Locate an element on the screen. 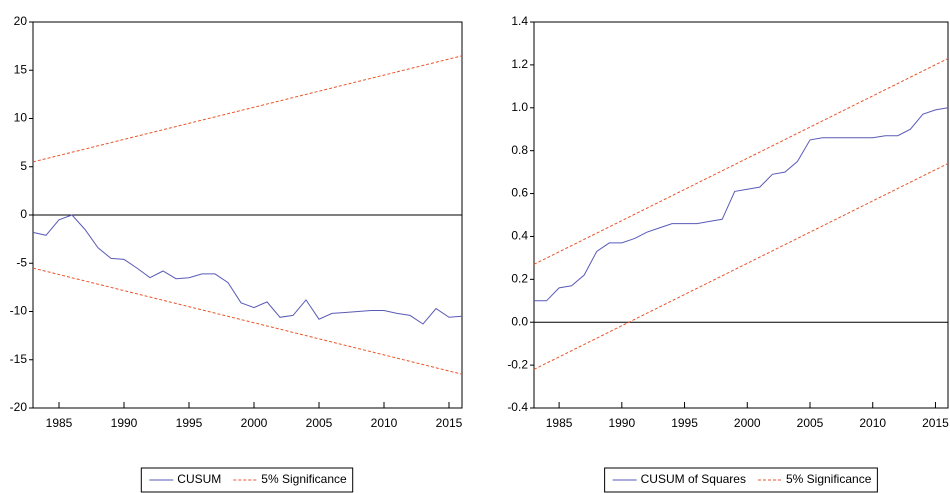 This screenshot has height=493, width=950. y-tick-label: 1.4 is located at coordinates (519, 21).